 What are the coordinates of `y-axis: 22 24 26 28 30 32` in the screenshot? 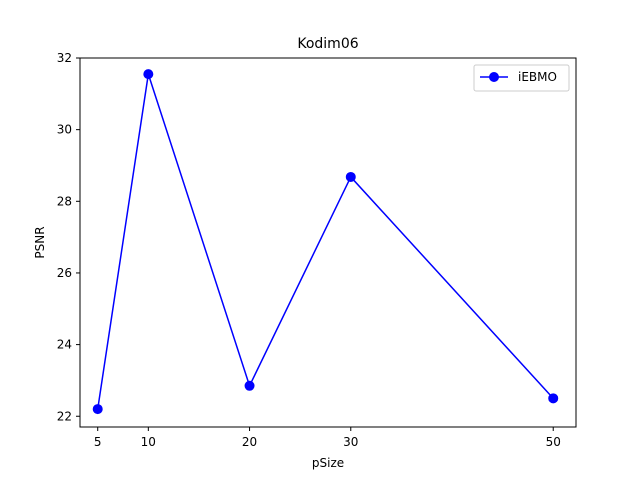 It's located at (68, 237).